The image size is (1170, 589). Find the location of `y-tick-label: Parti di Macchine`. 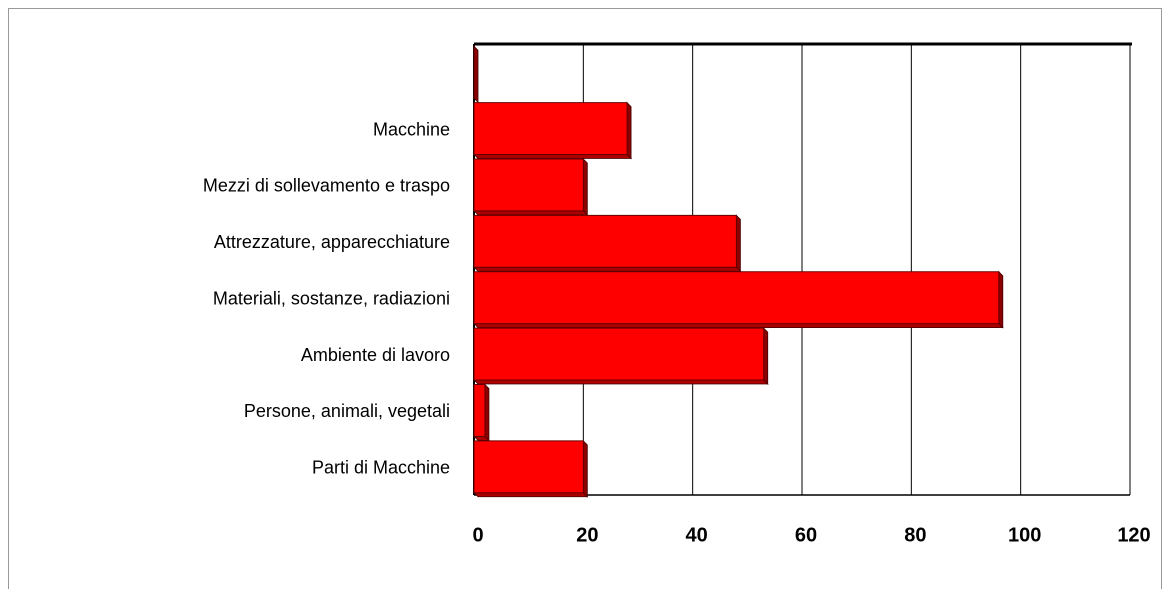

y-tick-label: Parti di Macchine is located at coordinates (381, 468).